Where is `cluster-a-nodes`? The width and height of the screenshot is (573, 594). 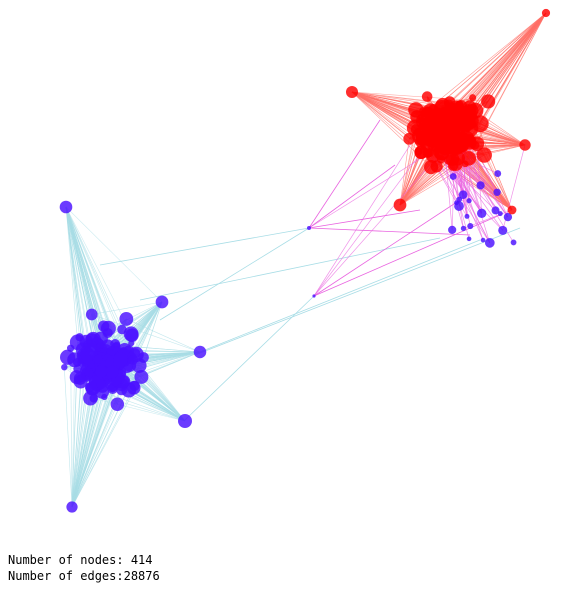
cluster-a-nodes is located at coordinates (448, 111).